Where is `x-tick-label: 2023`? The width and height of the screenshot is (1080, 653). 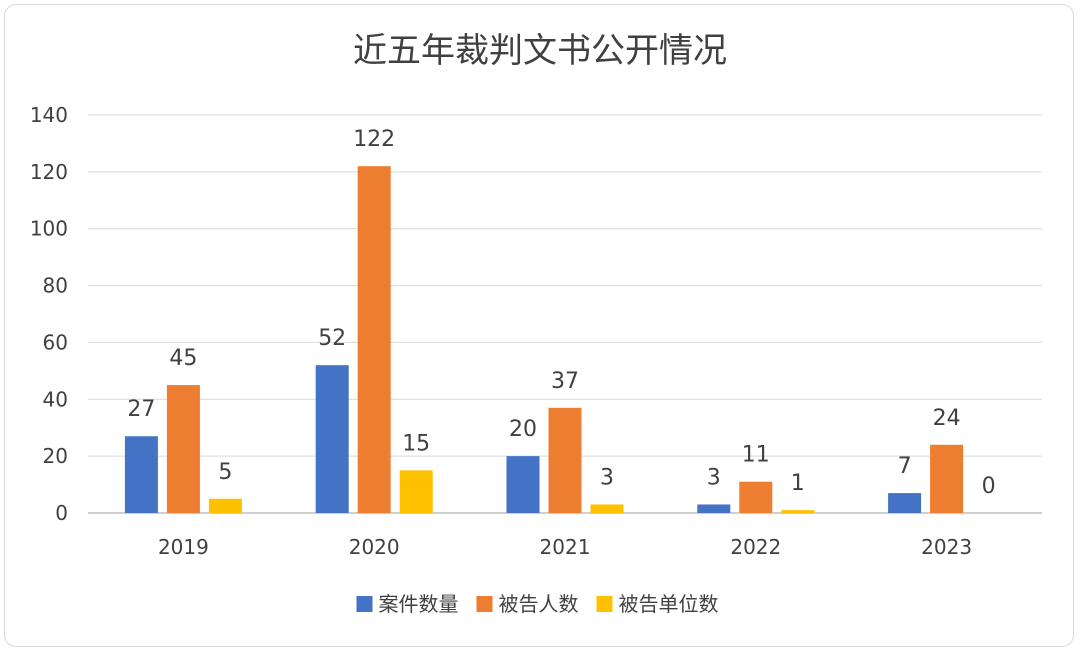 x-tick-label: 2023 is located at coordinates (946, 547).